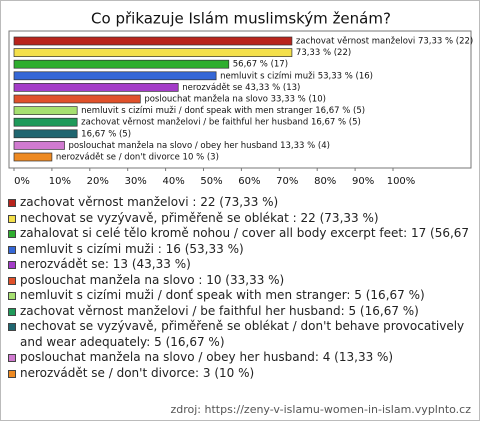 The height and width of the screenshot is (421, 480). I want to click on x-tick-label: 90%, so click(363, 181).